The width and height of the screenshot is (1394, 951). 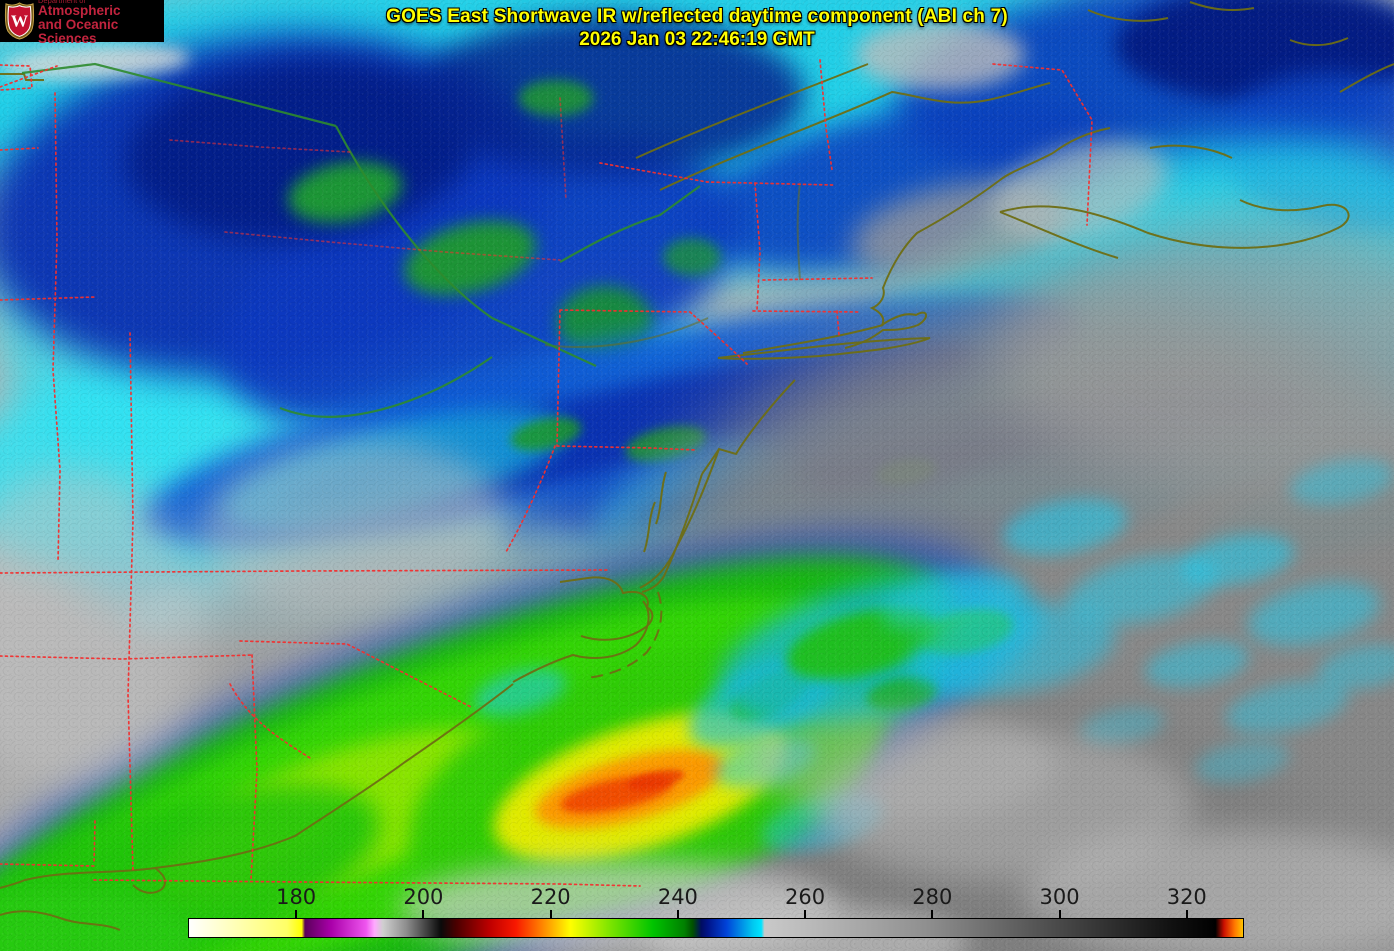 I want to click on title-line2: 2026 Jan 03 22:46:19 GMT, so click(x=697, y=39).